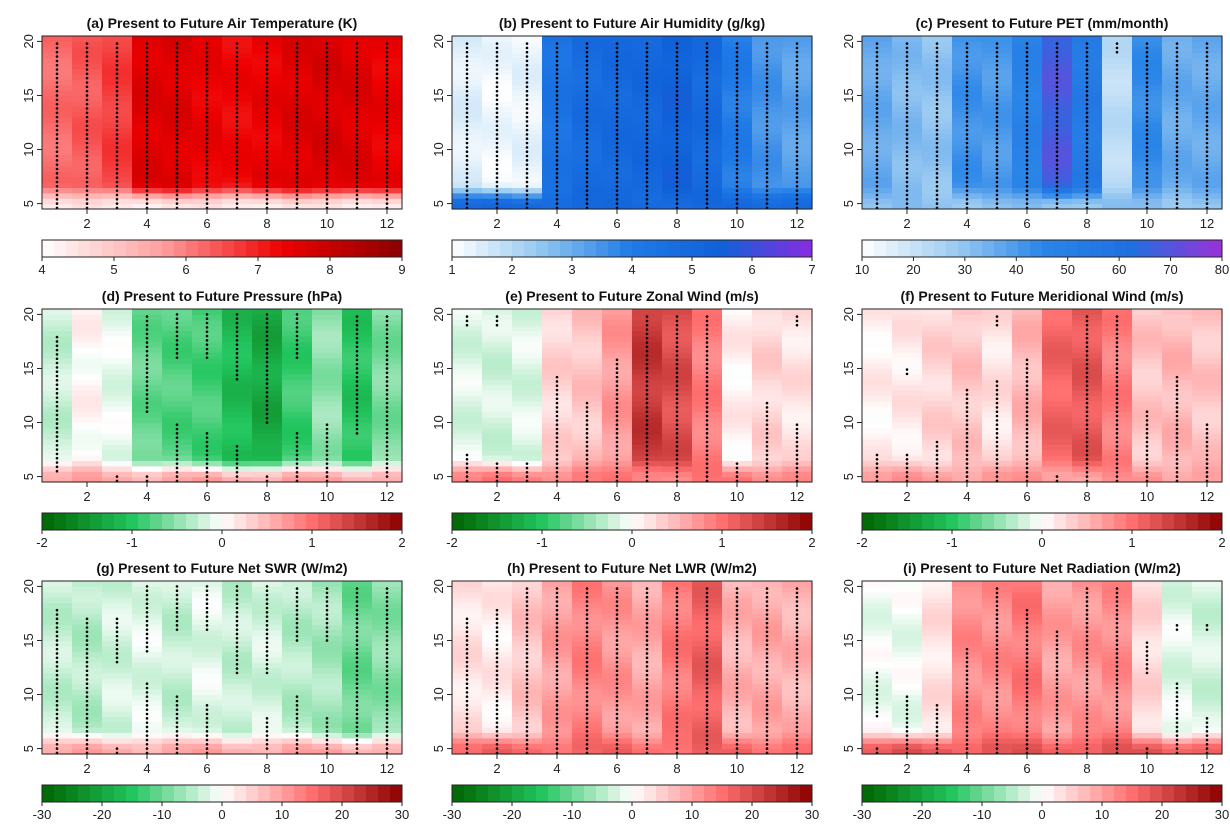 The image size is (1230, 827). What do you see at coordinates (28, 314) in the screenshot?
I see `y-tick-label: 20` at bounding box center [28, 314].